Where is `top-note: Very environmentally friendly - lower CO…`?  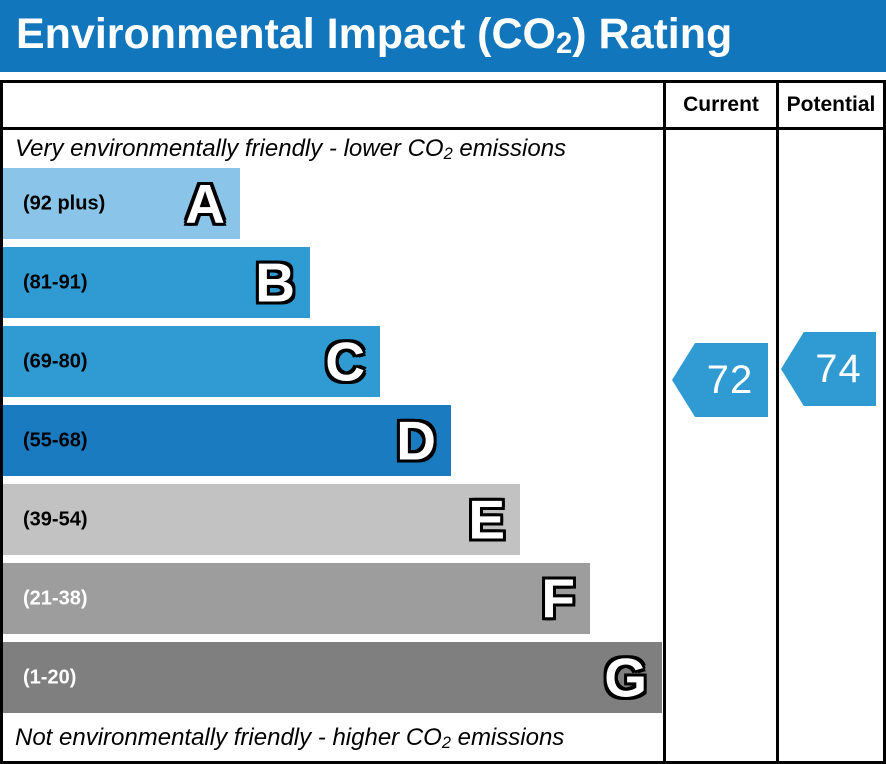 top-note: Very environmentally friendly - lower CO… is located at coordinates (290, 149).